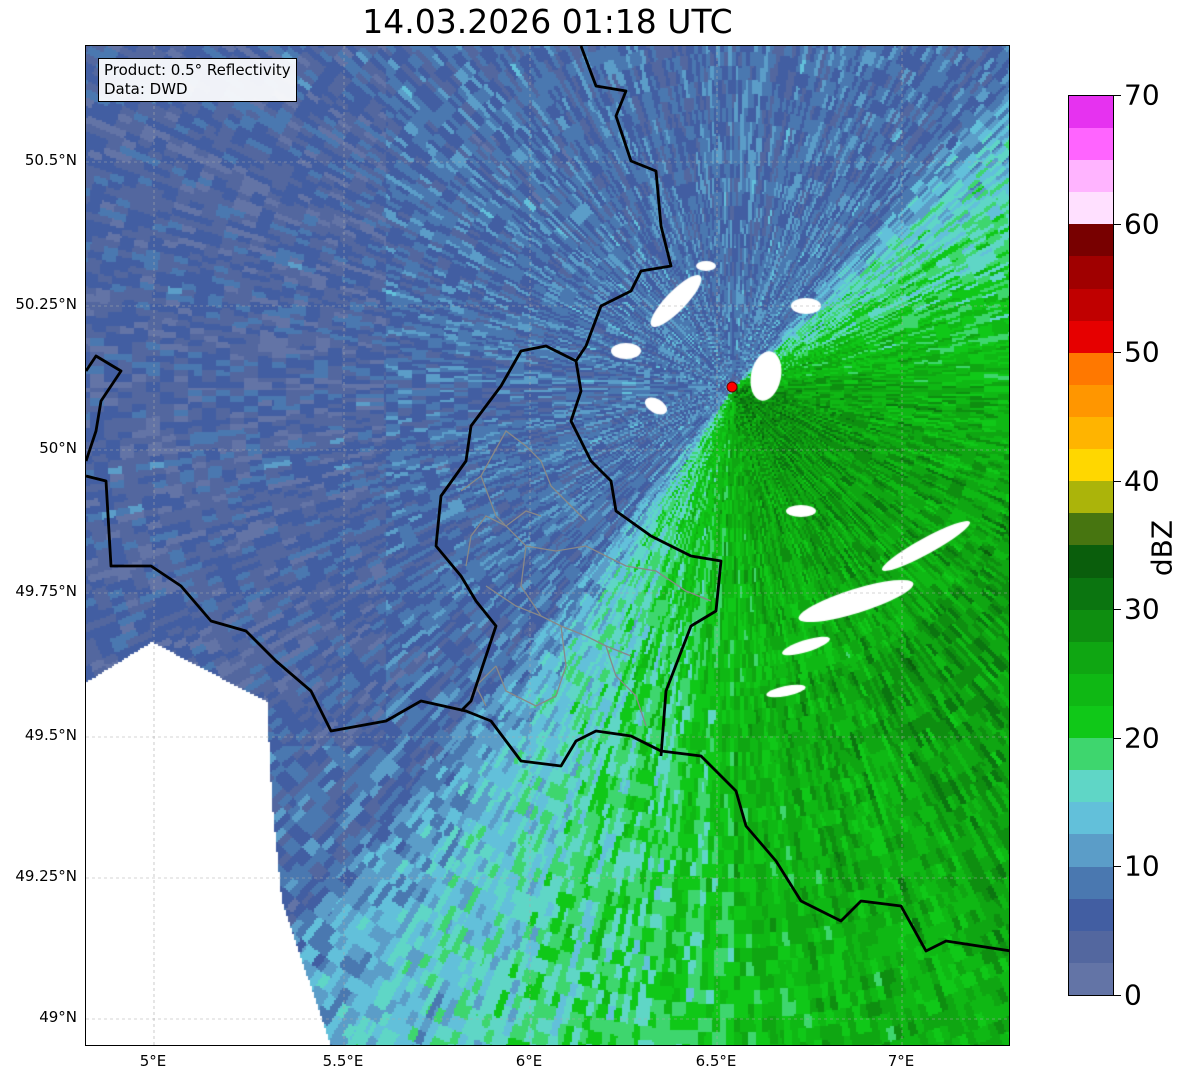  What do you see at coordinates (197, 80) in the screenshot?
I see `product-info-box: Product: 0.5° Reflectivity Data: DWD` at bounding box center [197, 80].